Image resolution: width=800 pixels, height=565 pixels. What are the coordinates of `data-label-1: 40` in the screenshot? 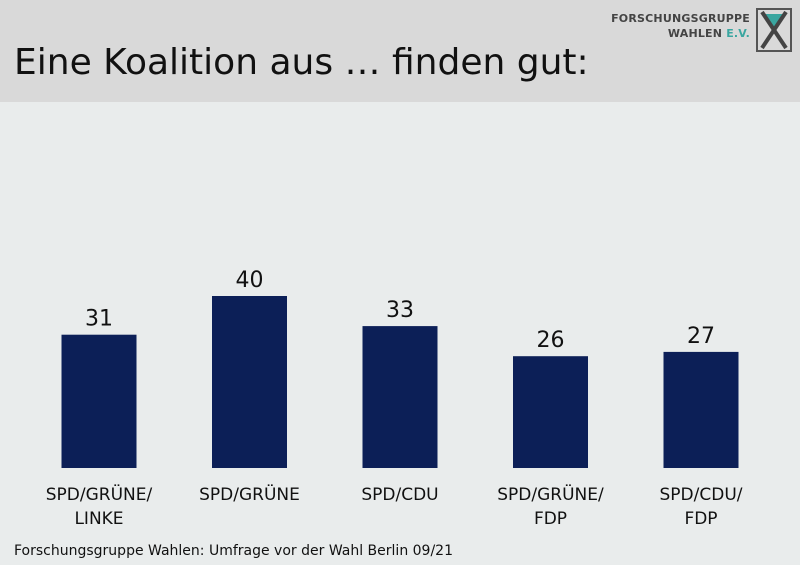 It's located at (250, 280).